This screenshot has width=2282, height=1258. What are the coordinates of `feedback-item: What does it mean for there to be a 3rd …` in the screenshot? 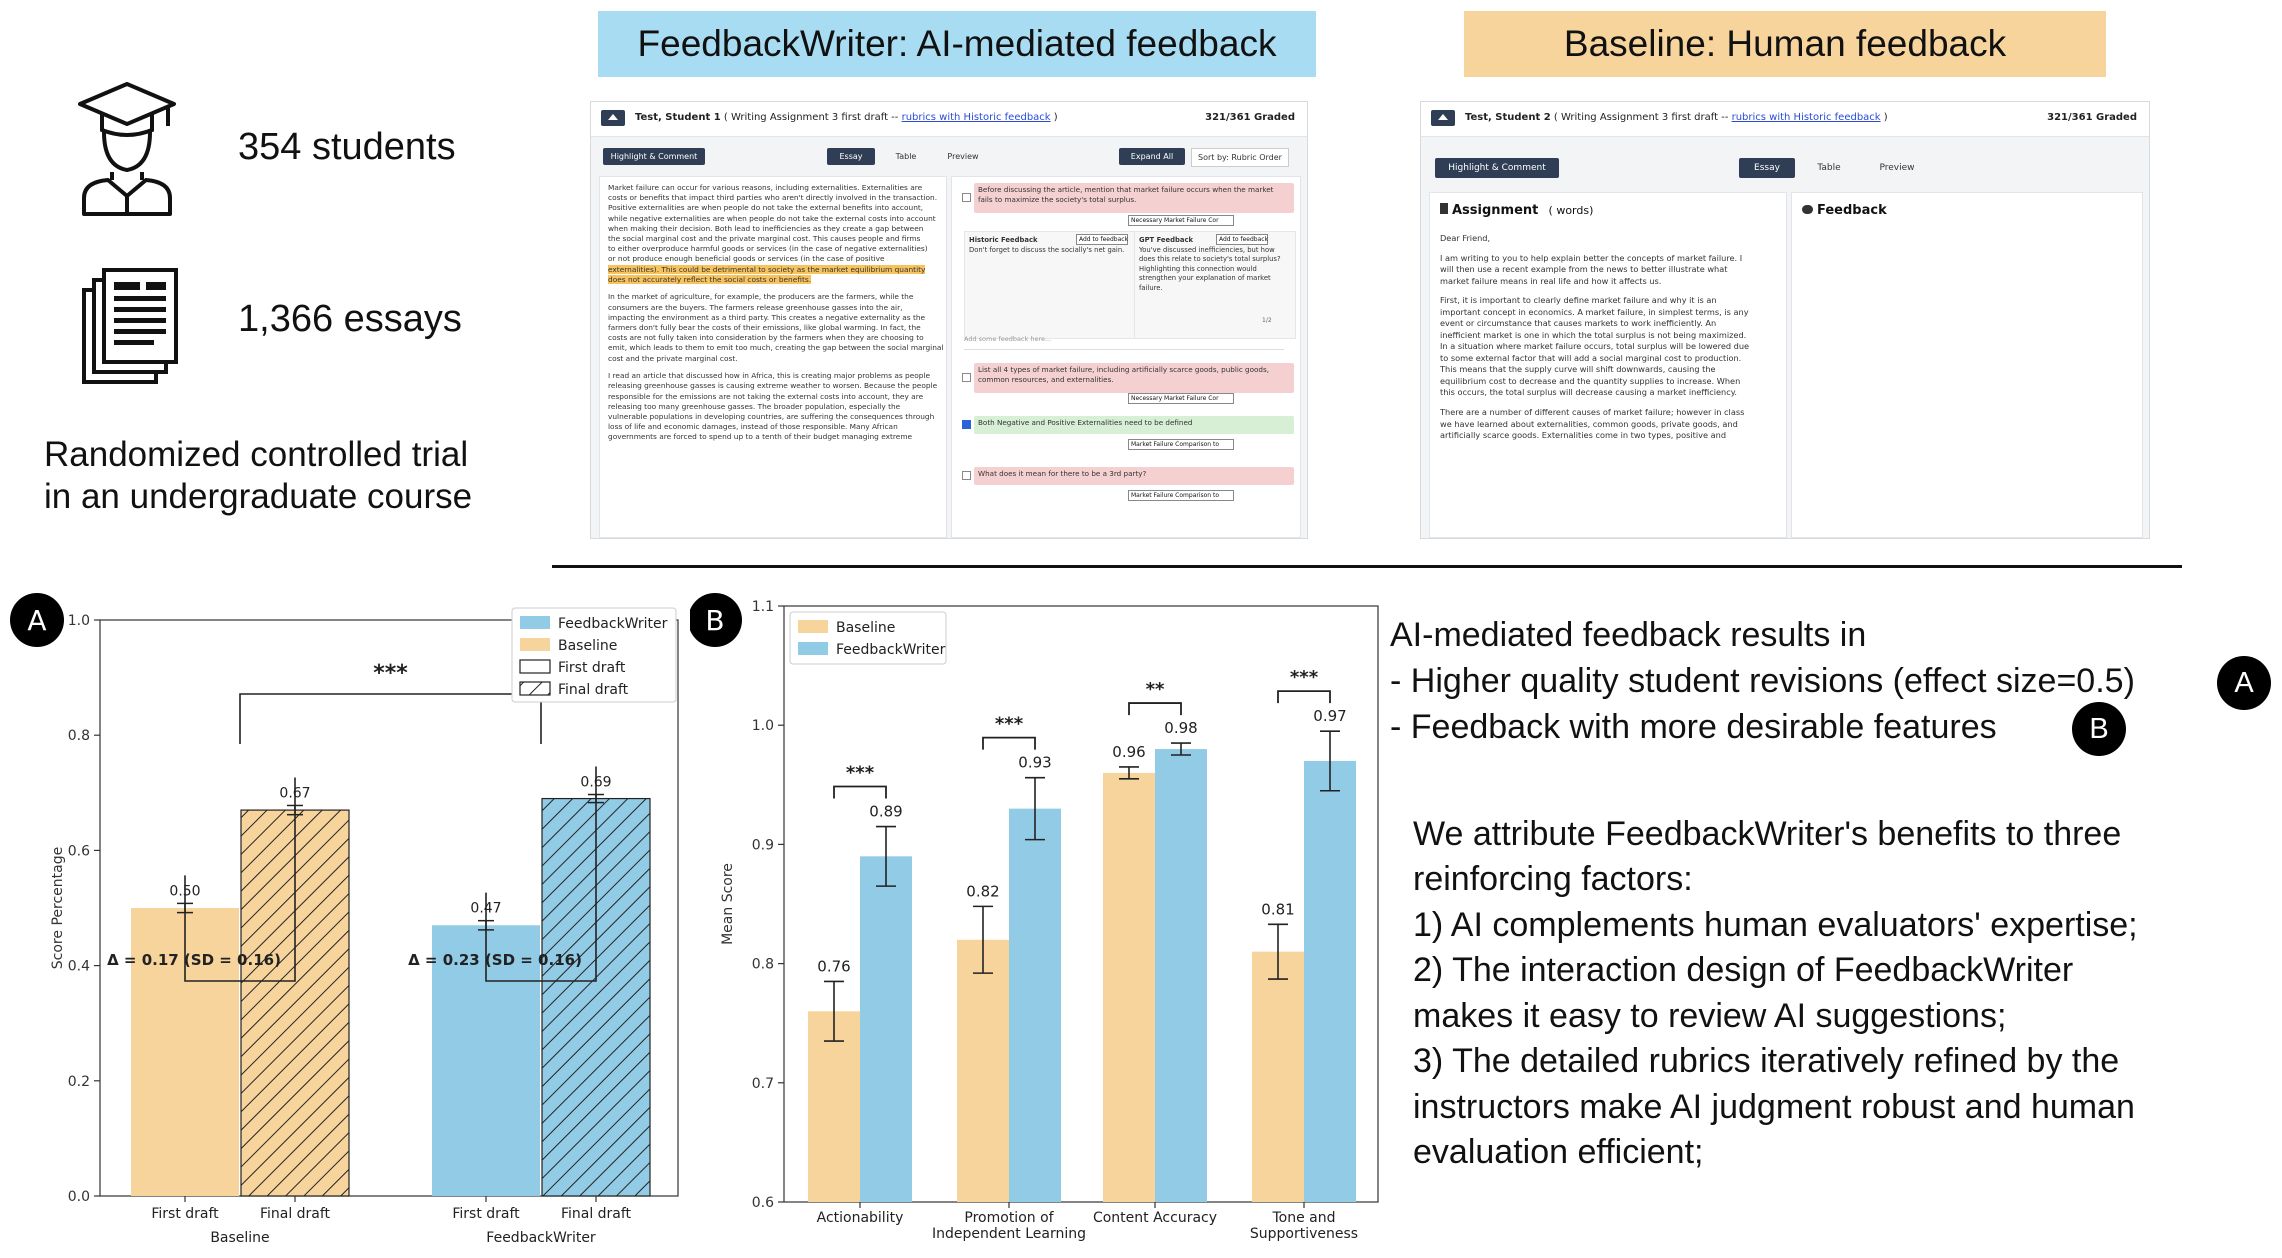 It's located at (1134, 476).